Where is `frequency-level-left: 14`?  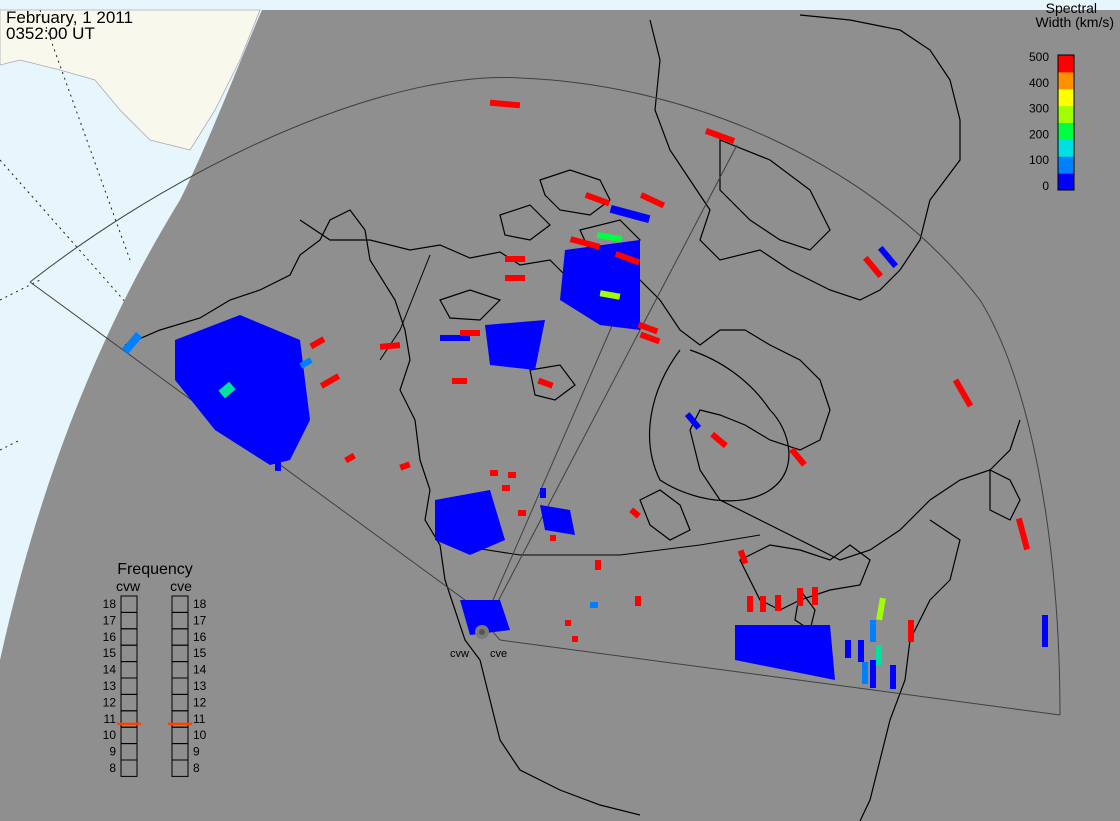 frequency-level-left: 14 is located at coordinates (110, 670).